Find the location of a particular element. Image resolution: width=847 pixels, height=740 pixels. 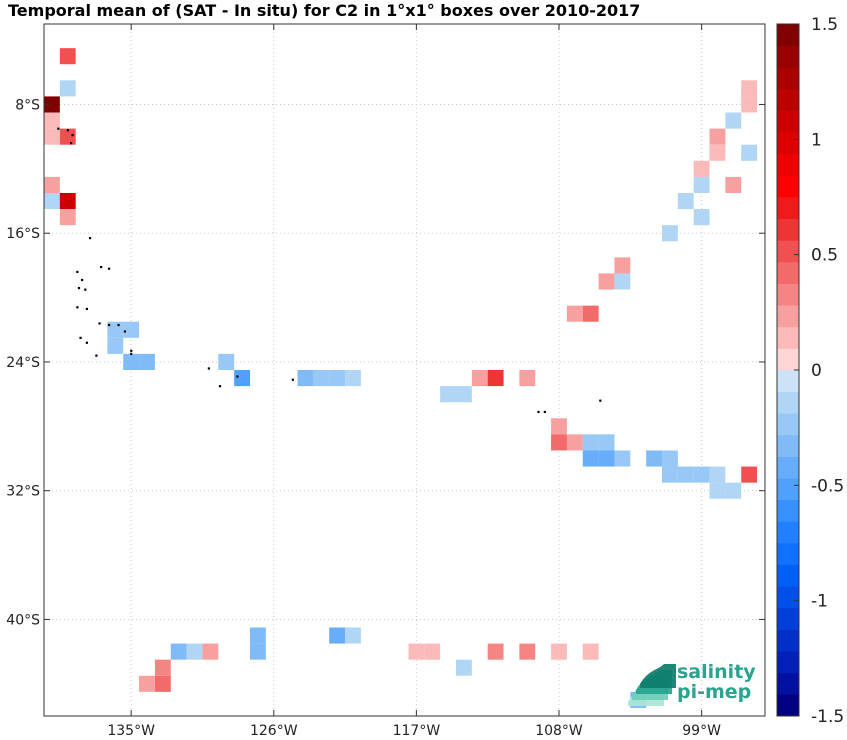

y-tick-label: 8°S is located at coordinates (27, 105).